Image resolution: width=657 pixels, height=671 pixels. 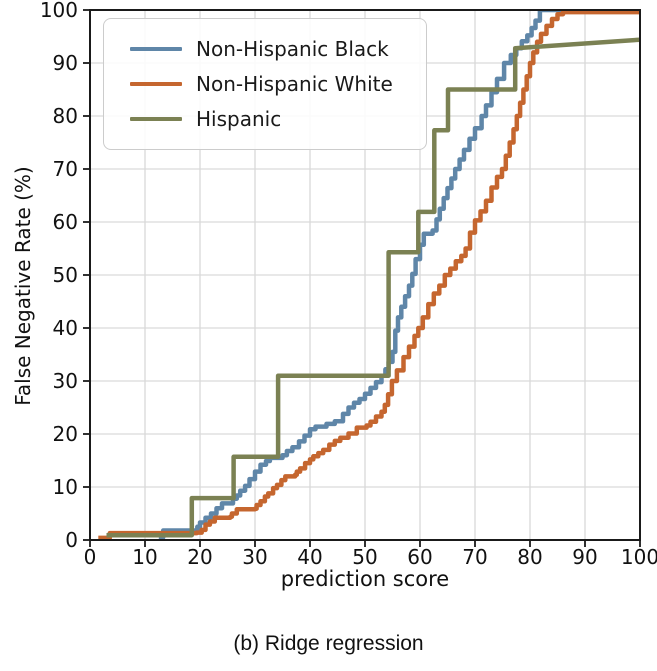 I want to click on y-tick-label: 10, so click(x=65, y=487).